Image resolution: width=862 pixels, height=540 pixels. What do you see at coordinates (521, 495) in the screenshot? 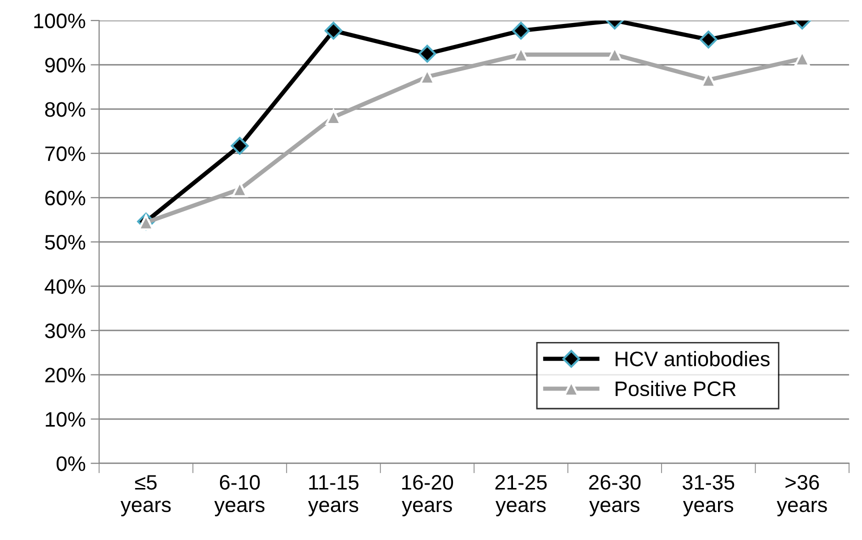
I see `x-tick-label: 21-25 years` at bounding box center [521, 495].